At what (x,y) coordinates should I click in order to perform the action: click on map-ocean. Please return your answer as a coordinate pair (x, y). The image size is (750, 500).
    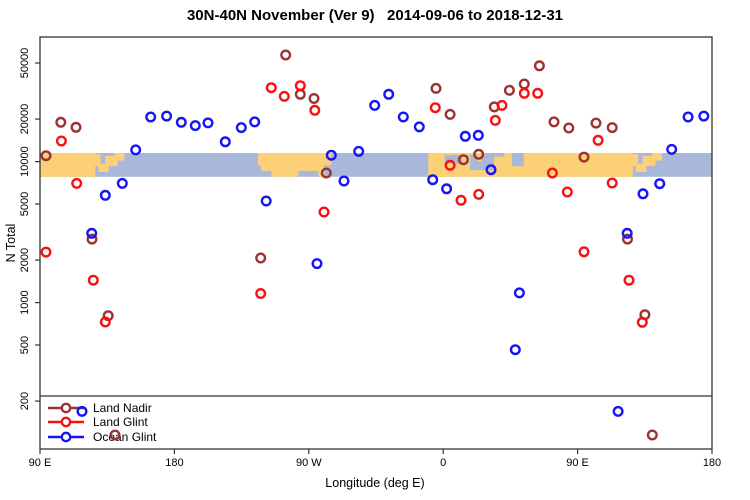
    Looking at the image, I should click on (376, 165).